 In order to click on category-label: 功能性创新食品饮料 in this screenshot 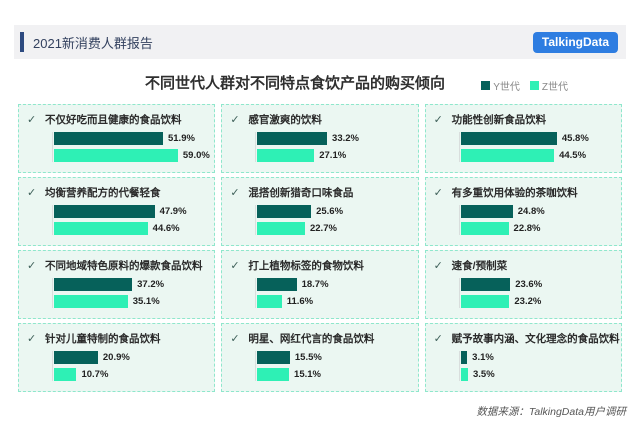, I will do `click(499, 120)`.